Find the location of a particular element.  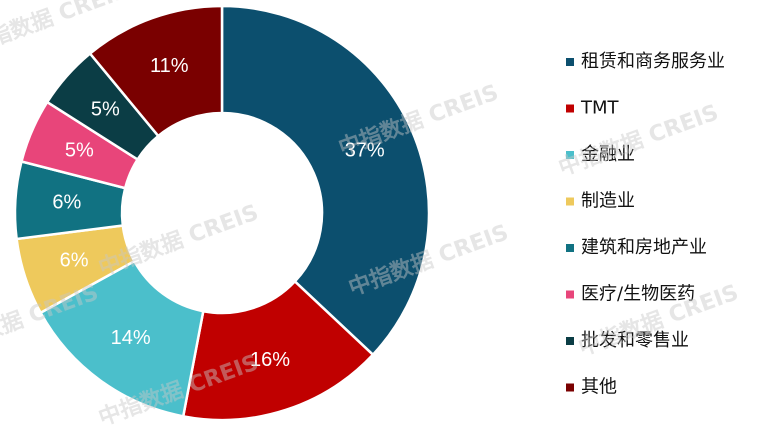

value-label: 14% is located at coordinates (131, 338).